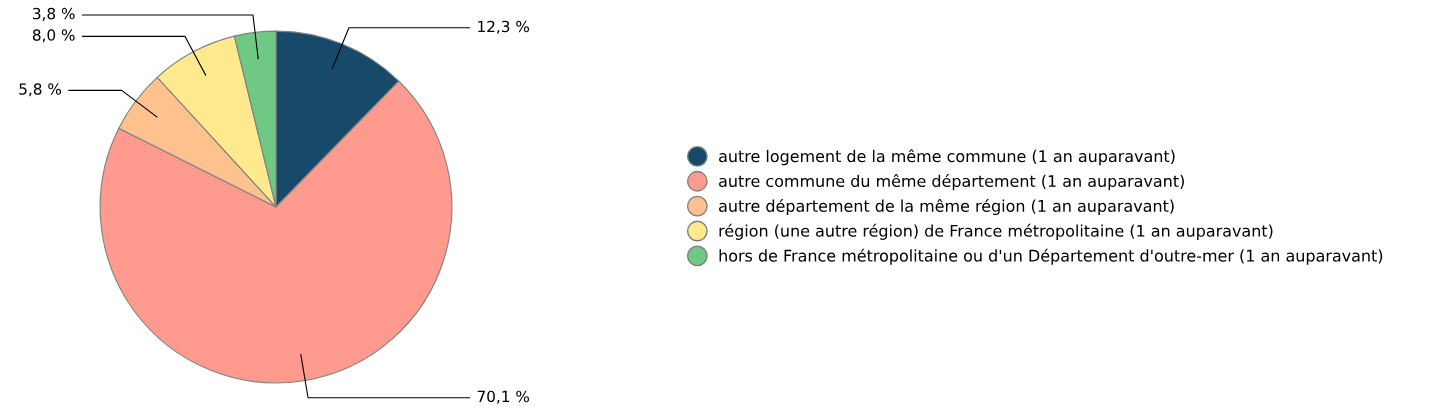 Image resolution: width=1450 pixels, height=414 pixels. Describe the element at coordinates (53, 36) in the screenshot. I see `data-label: 8,0 %` at that location.